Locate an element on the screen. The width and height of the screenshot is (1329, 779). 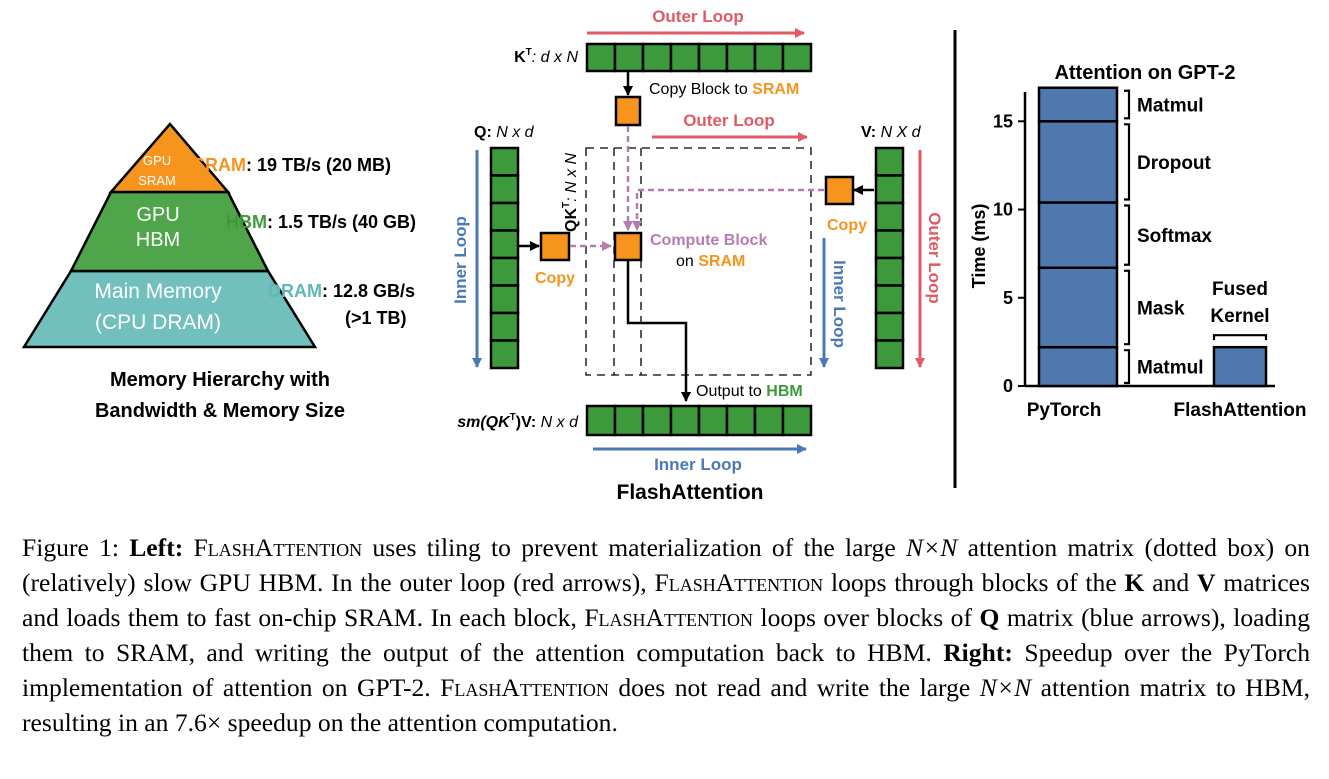
pyramid-hbm-line1: GPU is located at coordinates (157, 215).